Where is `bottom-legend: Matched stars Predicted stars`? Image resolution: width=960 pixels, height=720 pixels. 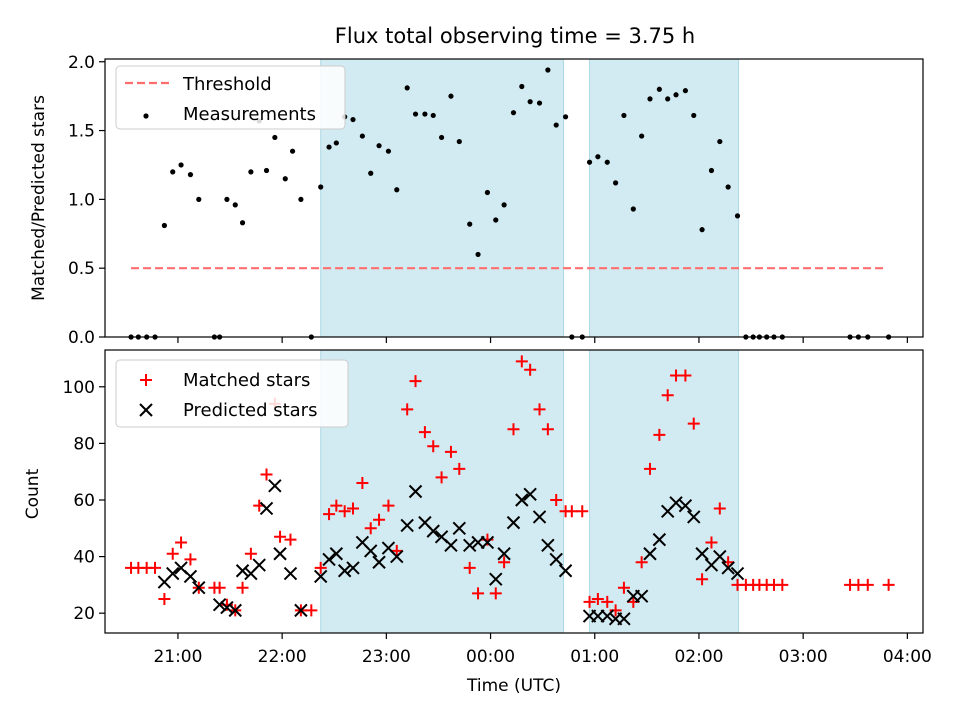
bottom-legend: Matched stars Predicted stars is located at coordinates (232, 393).